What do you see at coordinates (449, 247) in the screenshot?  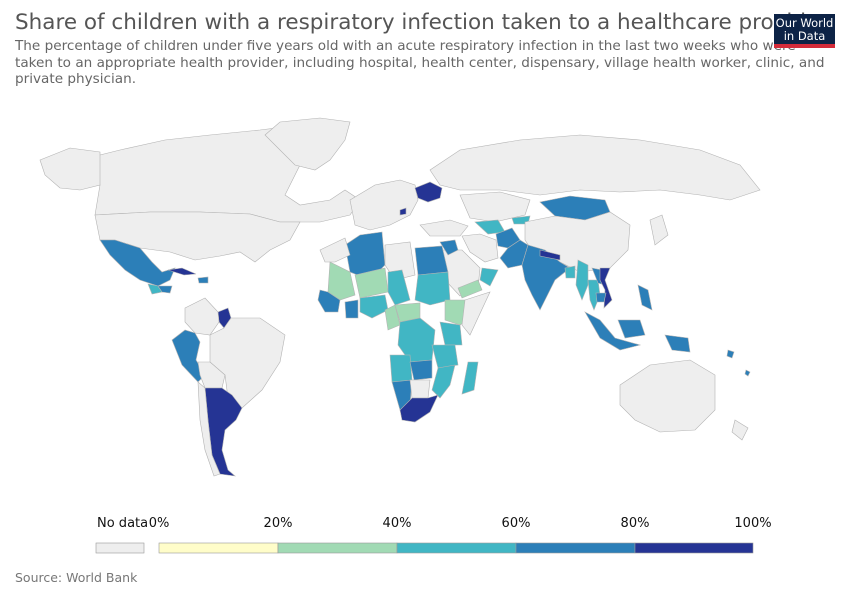 I see `country-iraq` at bounding box center [449, 247].